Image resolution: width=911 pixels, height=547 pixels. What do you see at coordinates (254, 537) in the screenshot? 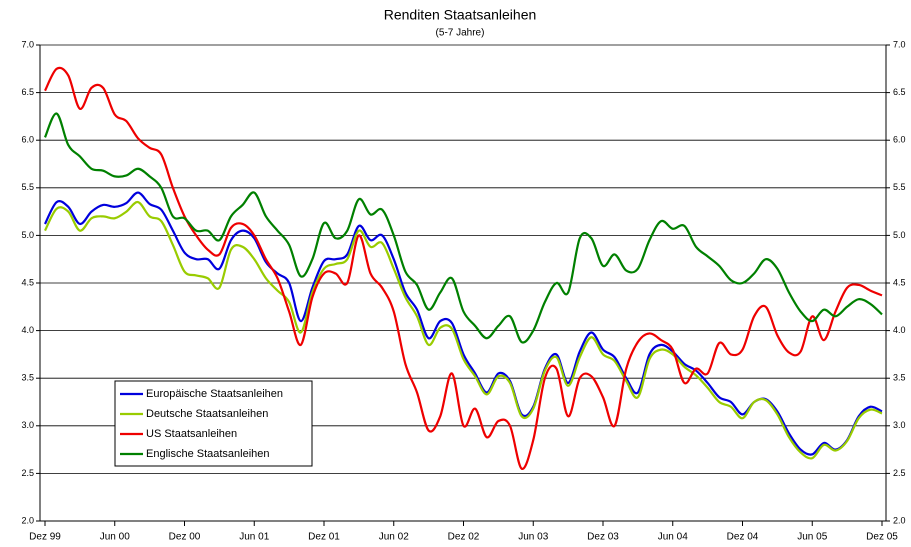
I see `x-tick-label: Jun 01` at bounding box center [254, 537].